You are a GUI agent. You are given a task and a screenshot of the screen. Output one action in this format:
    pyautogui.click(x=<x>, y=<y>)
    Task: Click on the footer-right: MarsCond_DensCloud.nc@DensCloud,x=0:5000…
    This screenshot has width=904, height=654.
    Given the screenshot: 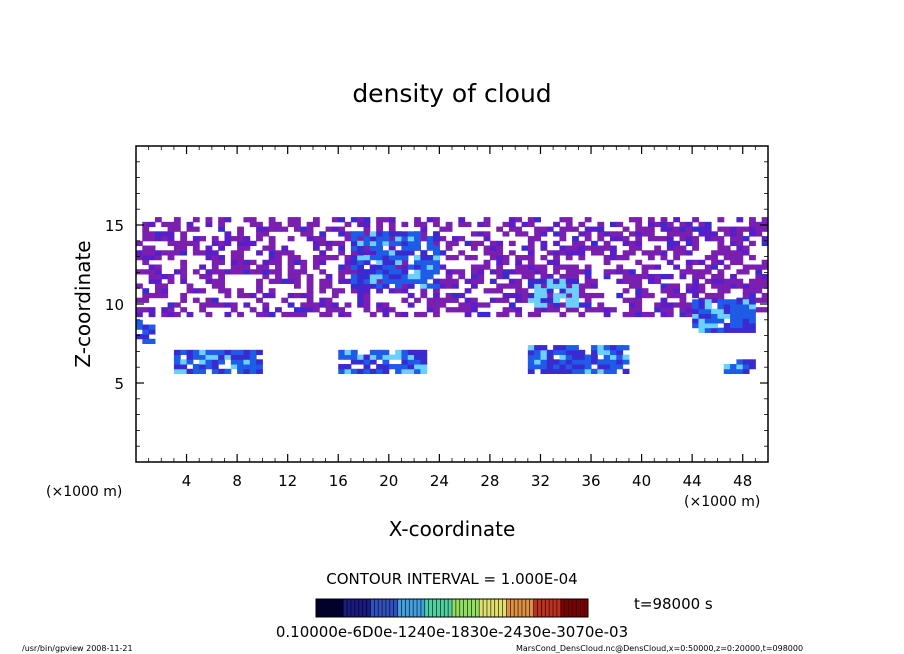 What is the action you would take?
    pyautogui.click(x=659, y=648)
    